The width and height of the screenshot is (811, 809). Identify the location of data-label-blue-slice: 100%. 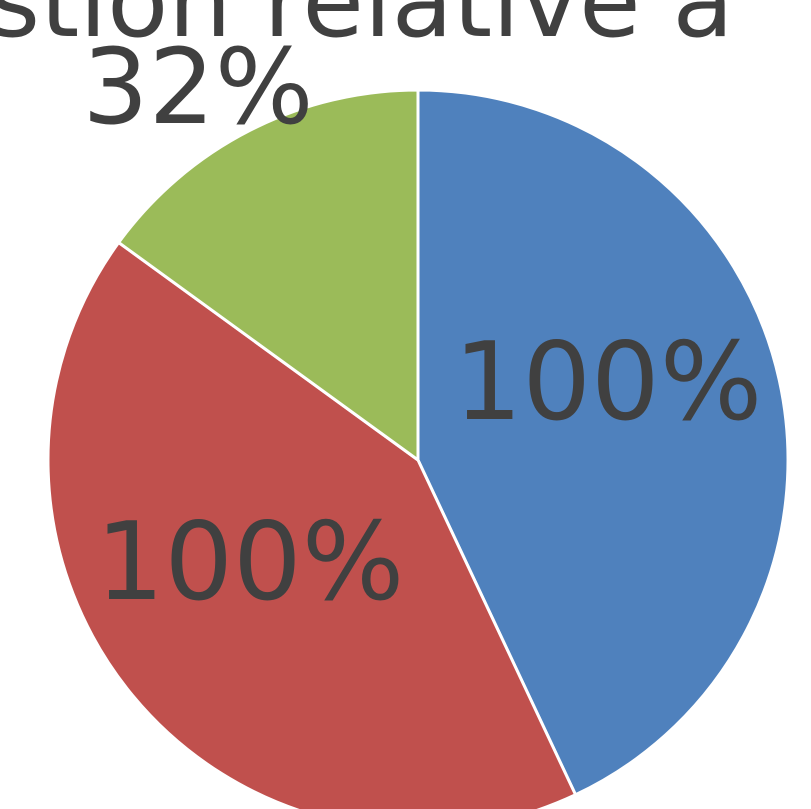
(608, 382).